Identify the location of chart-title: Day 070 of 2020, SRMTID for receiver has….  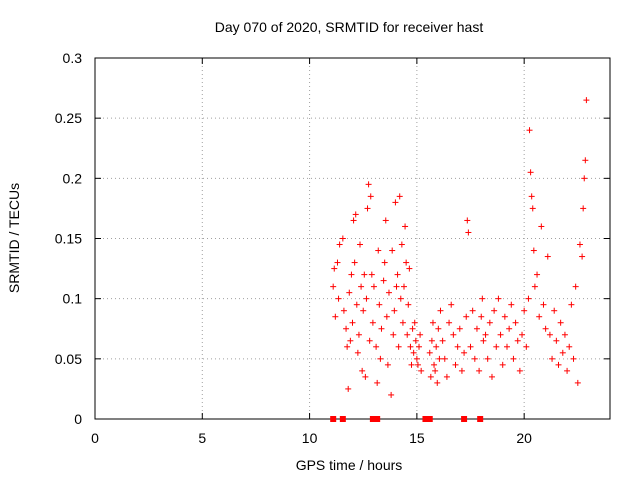
(349, 27).